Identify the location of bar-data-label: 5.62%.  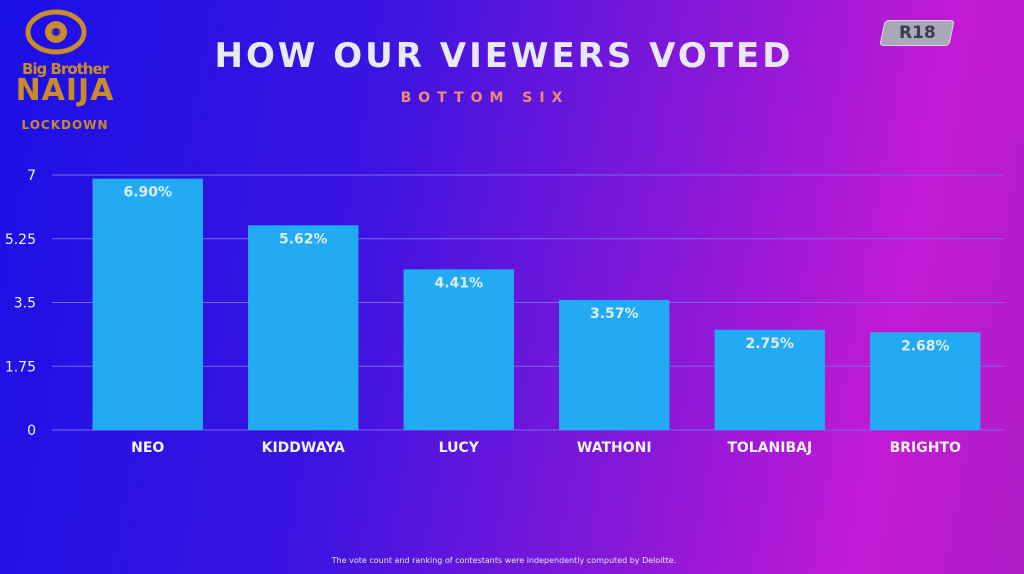
(303, 239).